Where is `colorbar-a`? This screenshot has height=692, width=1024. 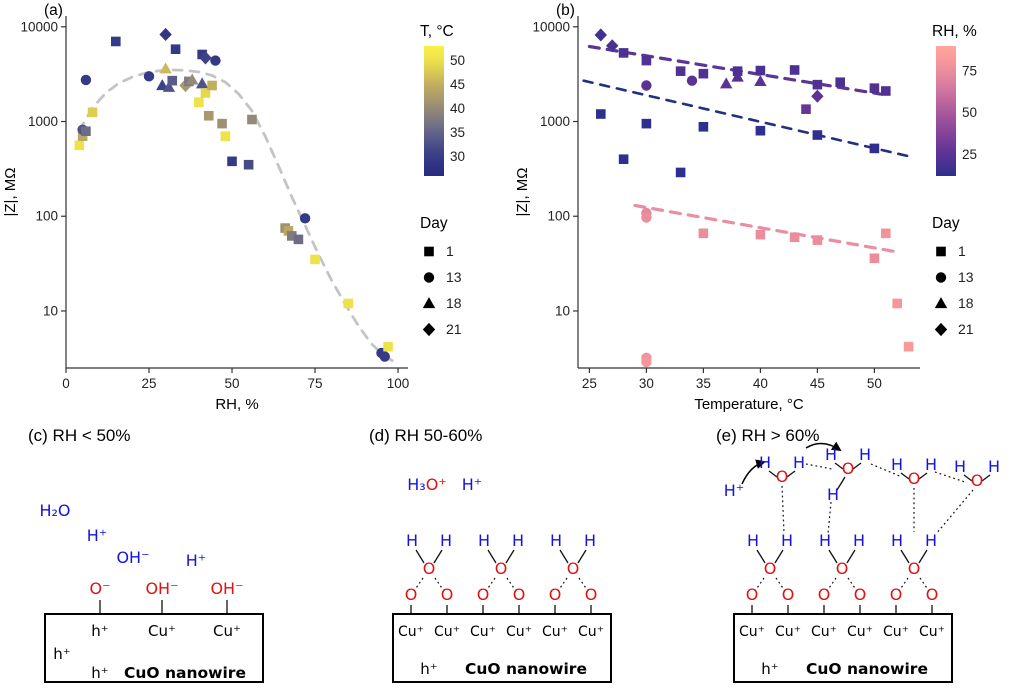 colorbar-a is located at coordinates (434, 111).